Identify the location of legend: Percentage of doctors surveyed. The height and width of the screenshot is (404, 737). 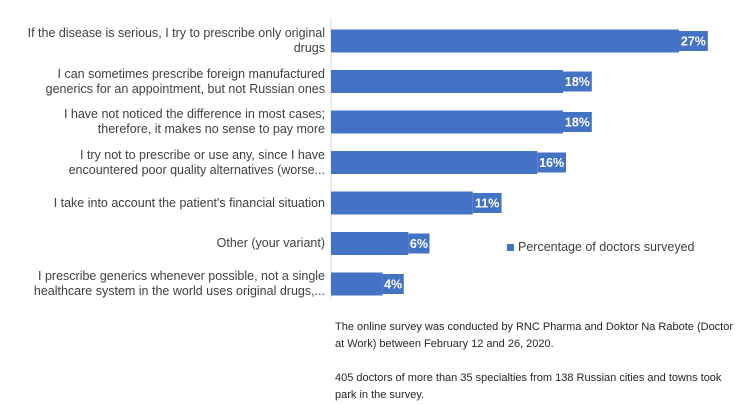
(601, 247).